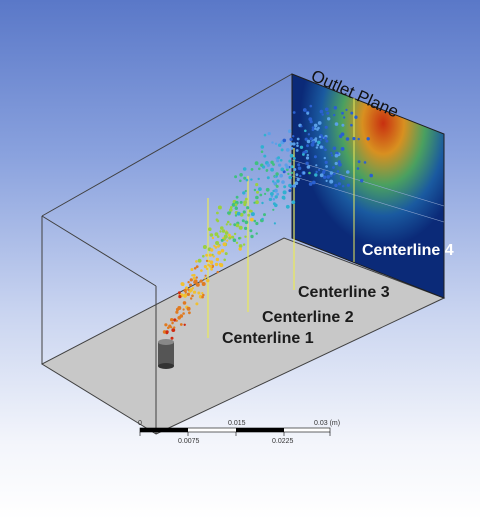 This screenshot has width=480, height=520. What do you see at coordinates (235, 431) in the screenshot?
I see `scale-bar` at bounding box center [235, 431].